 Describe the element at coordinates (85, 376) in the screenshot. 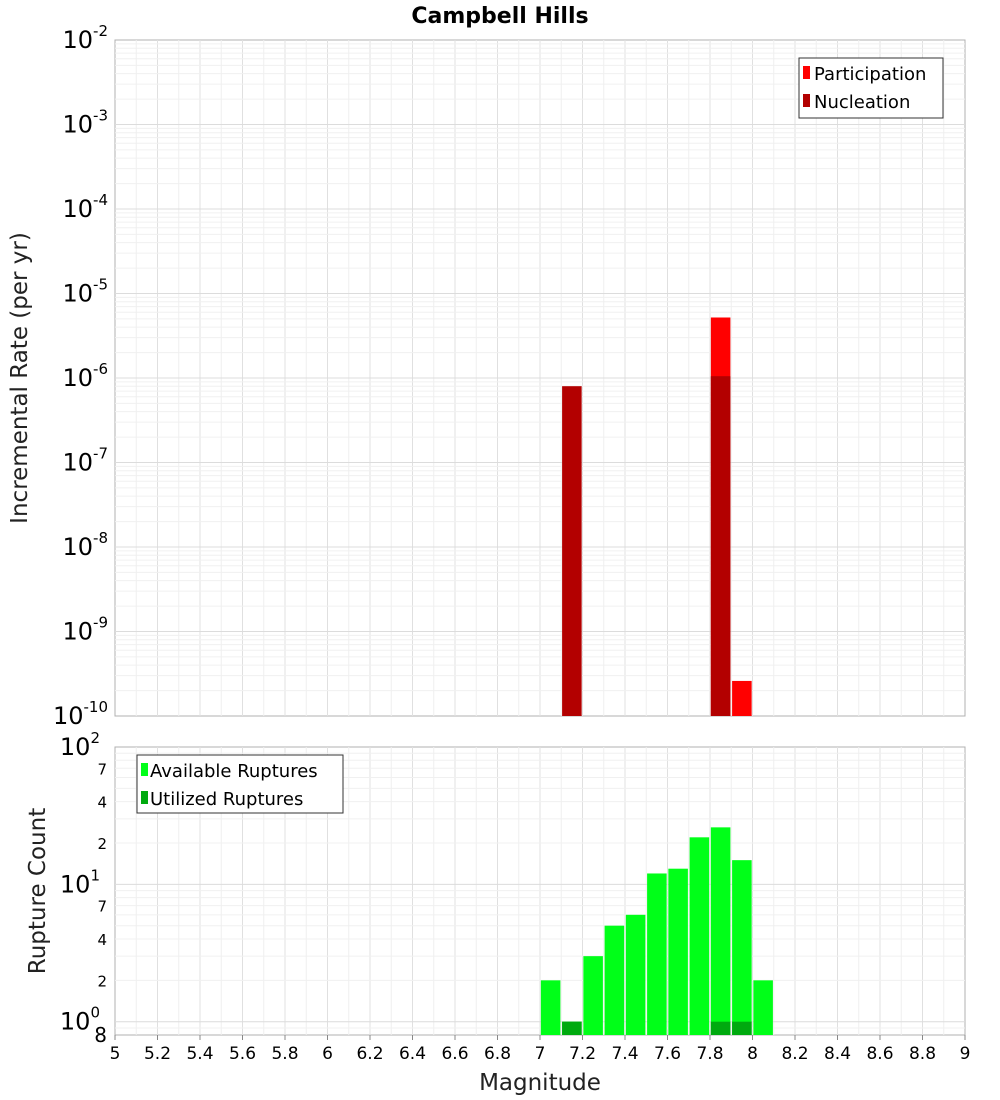

I see `top-y-tick-label: 10⁻⁶` at that location.